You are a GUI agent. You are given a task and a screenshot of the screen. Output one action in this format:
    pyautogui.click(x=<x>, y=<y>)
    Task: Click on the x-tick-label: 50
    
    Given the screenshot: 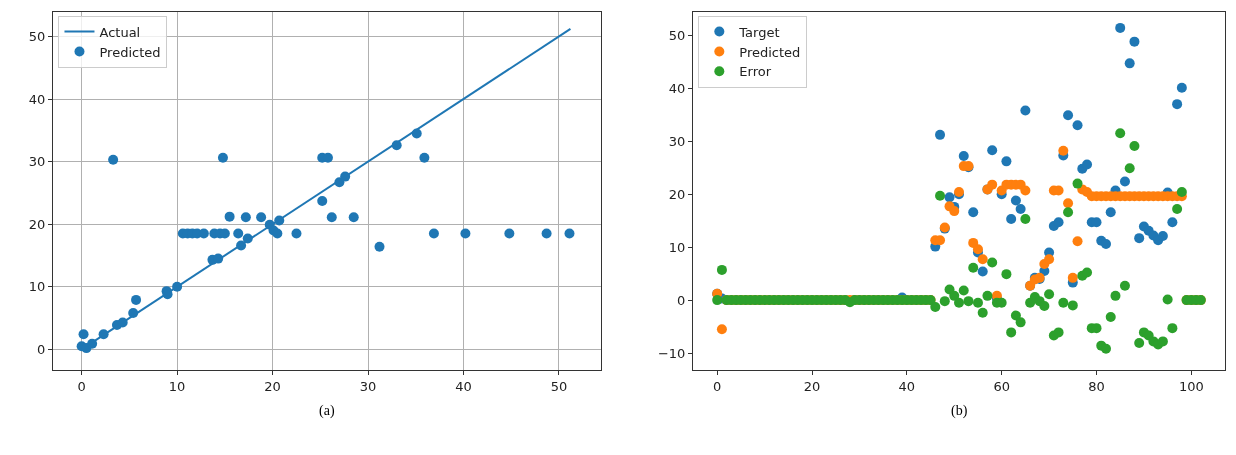 What is the action you would take?
    pyautogui.click(x=559, y=386)
    